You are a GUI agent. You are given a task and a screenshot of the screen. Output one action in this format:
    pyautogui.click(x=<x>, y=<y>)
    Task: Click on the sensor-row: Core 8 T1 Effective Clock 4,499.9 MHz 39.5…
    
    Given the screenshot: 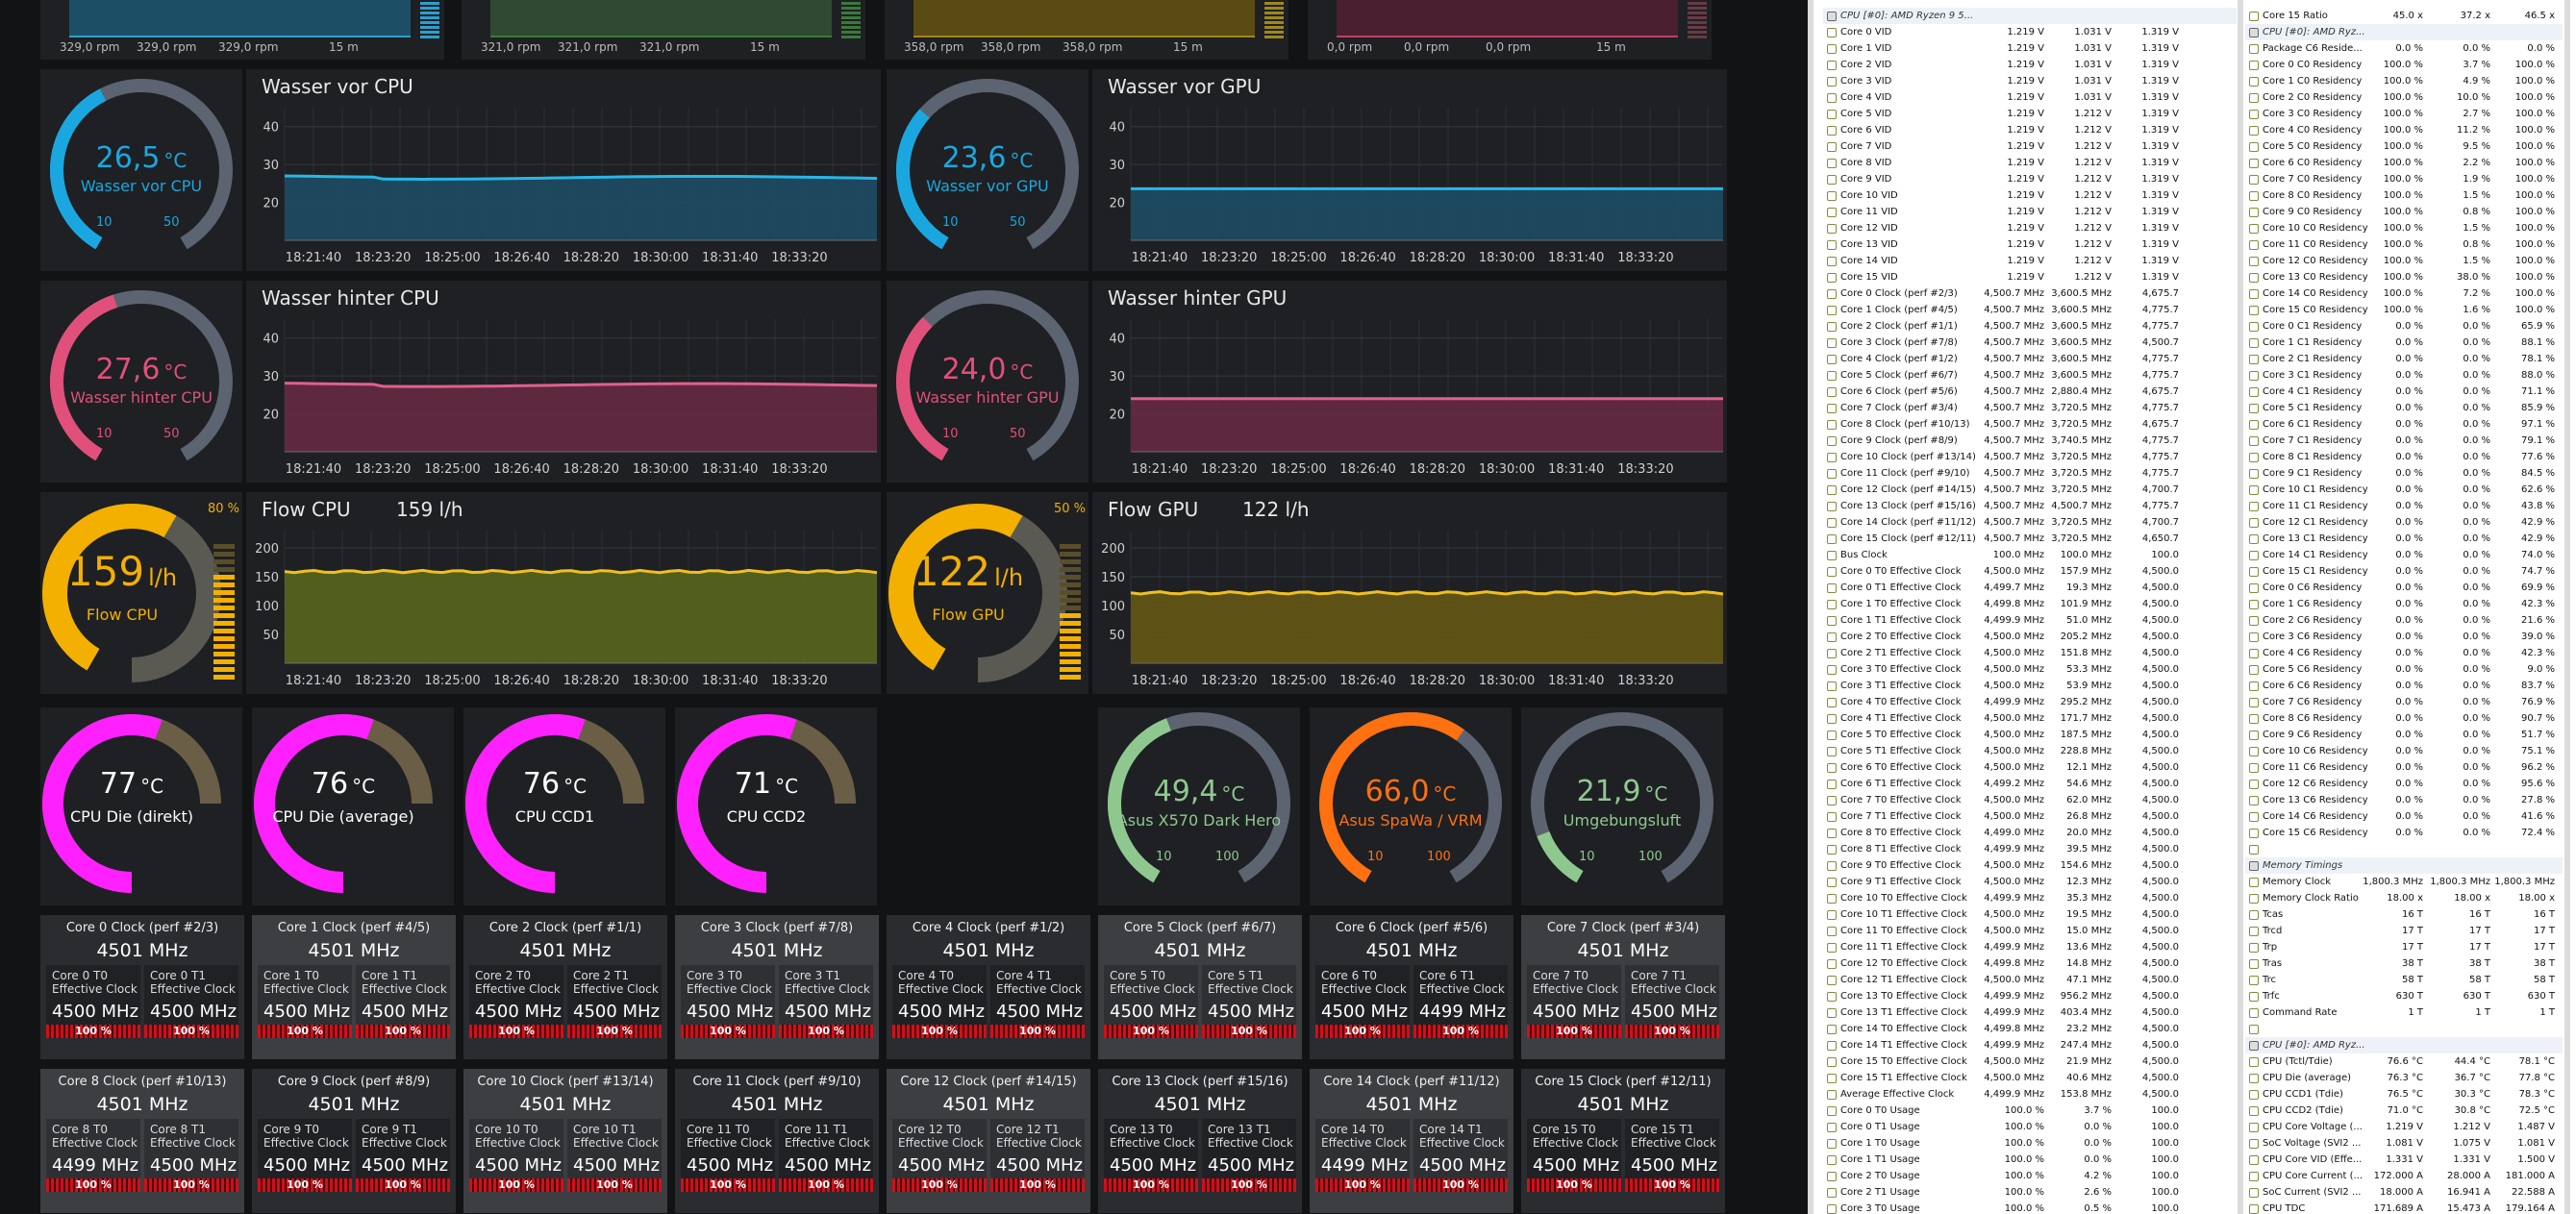 What is the action you would take?
    pyautogui.click(x=2030, y=849)
    